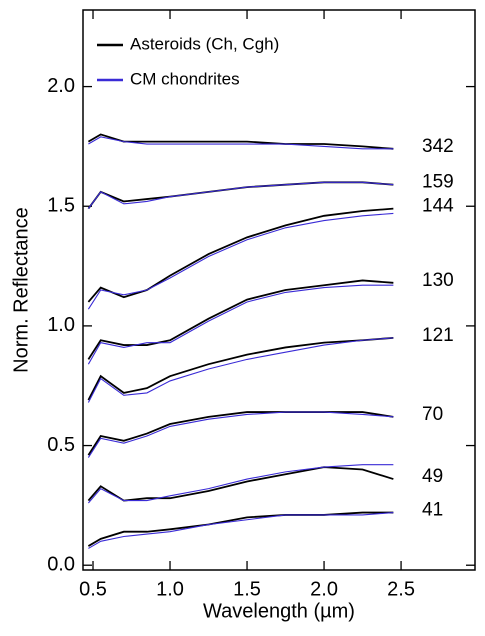 This screenshot has width=485, height=636. What do you see at coordinates (247, 589) in the screenshot?
I see `x-tick-label: 1.5` at bounding box center [247, 589].